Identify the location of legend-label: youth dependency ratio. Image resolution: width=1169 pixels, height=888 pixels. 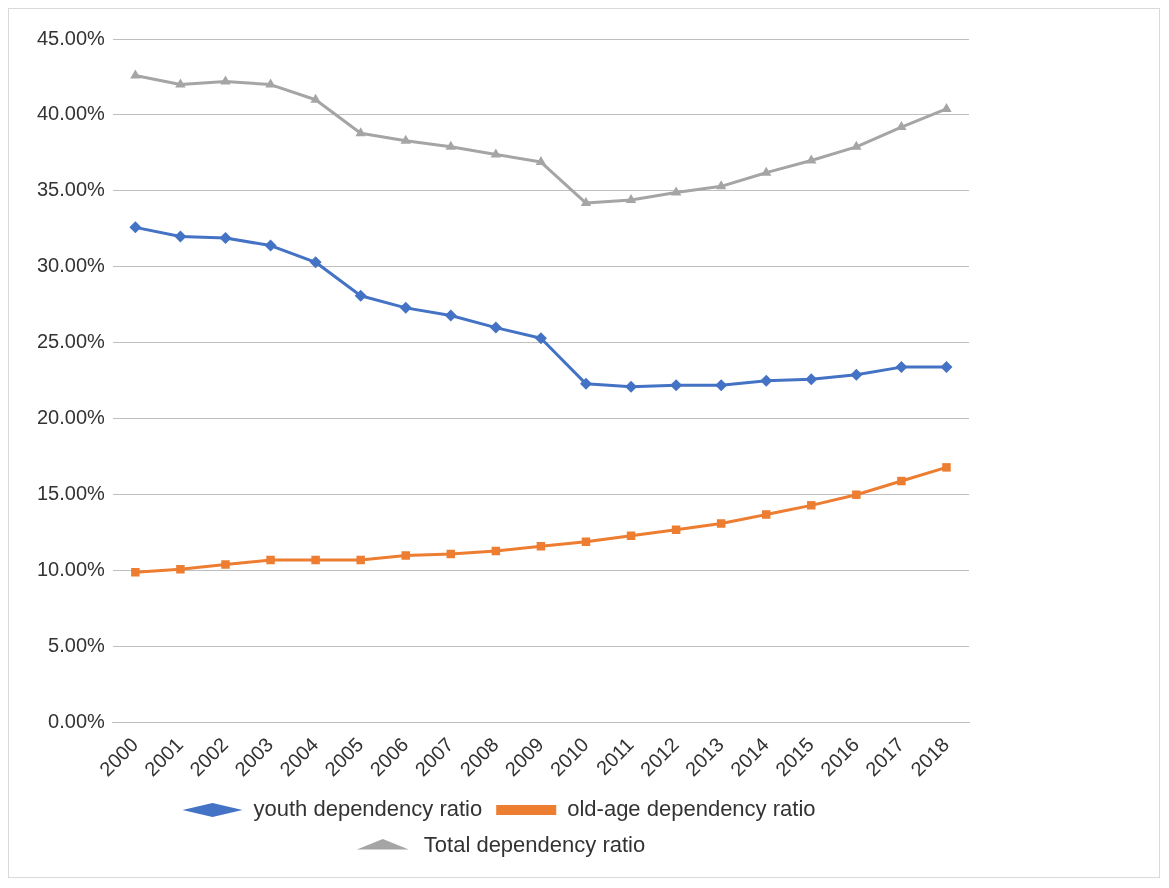
(368, 809).